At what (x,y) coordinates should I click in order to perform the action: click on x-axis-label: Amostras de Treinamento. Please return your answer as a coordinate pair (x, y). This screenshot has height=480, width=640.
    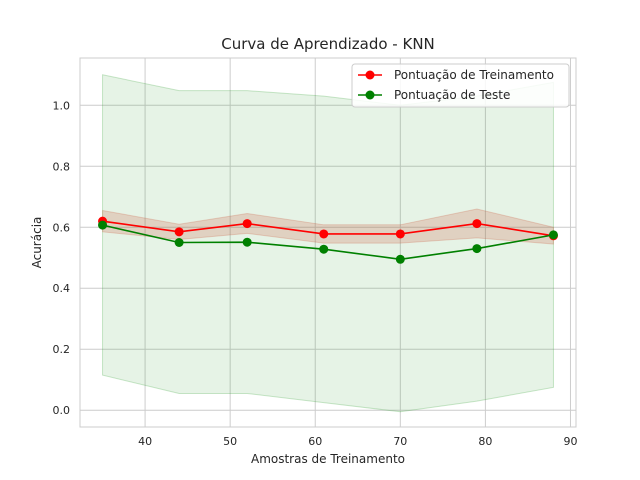
    Looking at the image, I should click on (328, 459).